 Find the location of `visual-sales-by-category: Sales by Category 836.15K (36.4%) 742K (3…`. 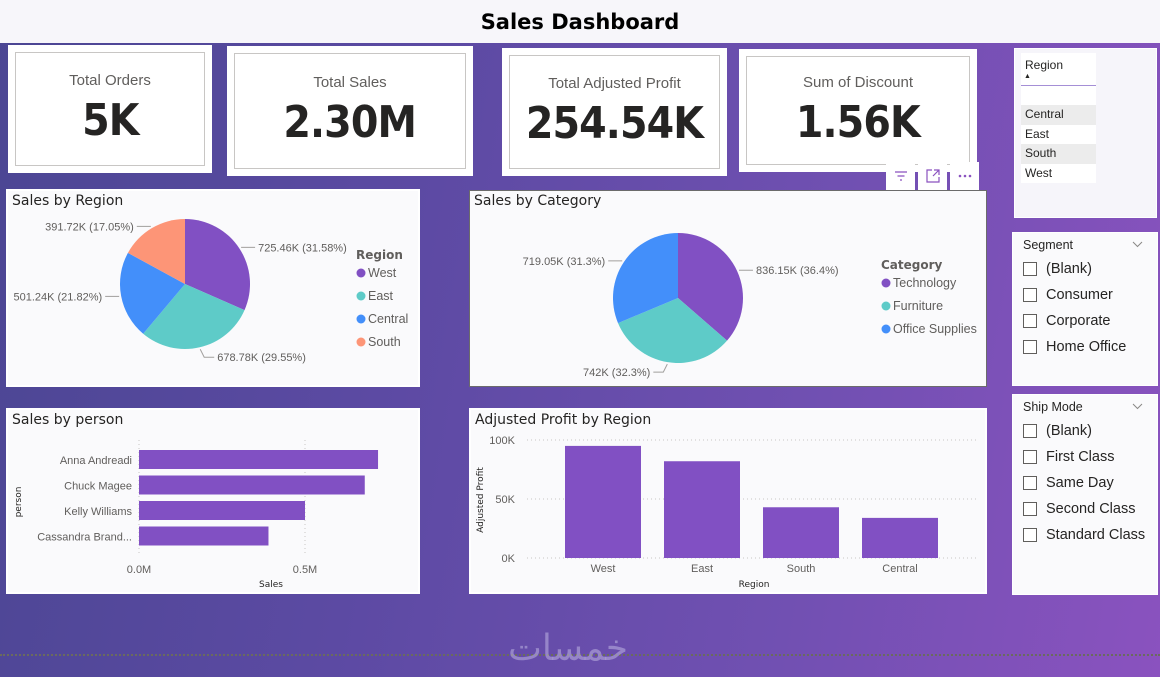

visual-sales-by-category: Sales by Category 836.15K (36.4%) 742K (3… is located at coordinates (728, 288).